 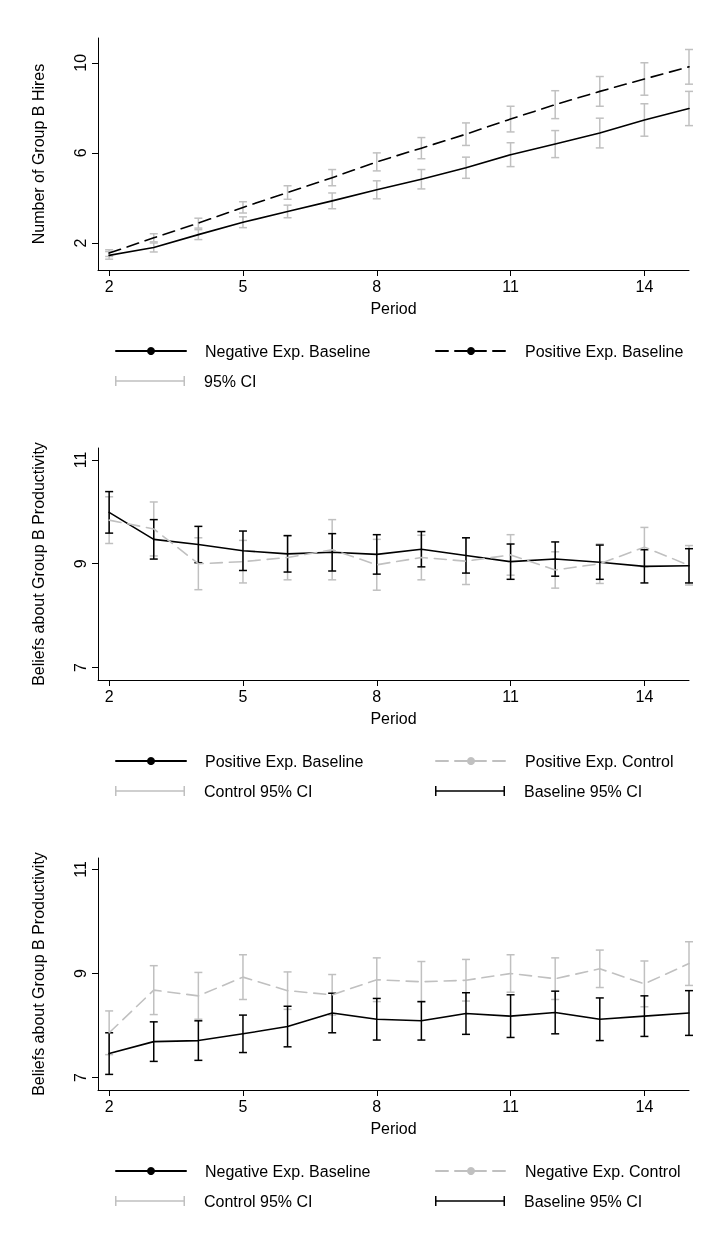 I want to click on text: 95% CI, so click(x=230, y=381).